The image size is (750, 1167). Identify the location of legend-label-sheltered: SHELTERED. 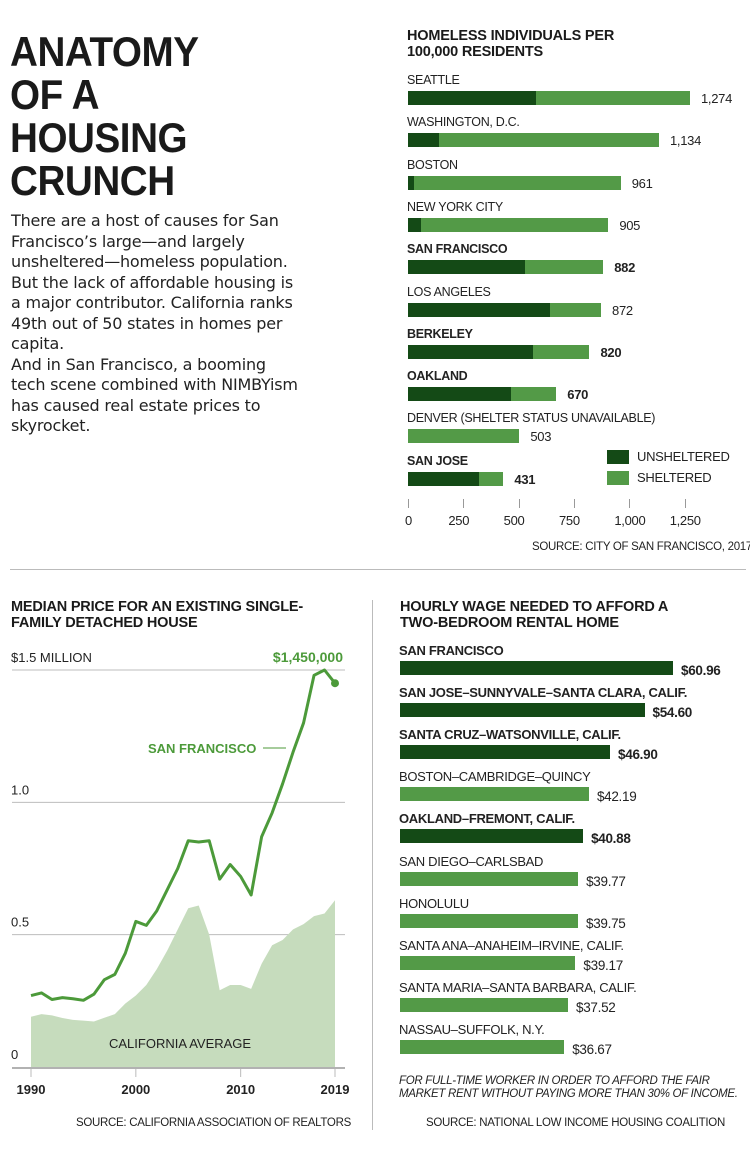
(674, 477).